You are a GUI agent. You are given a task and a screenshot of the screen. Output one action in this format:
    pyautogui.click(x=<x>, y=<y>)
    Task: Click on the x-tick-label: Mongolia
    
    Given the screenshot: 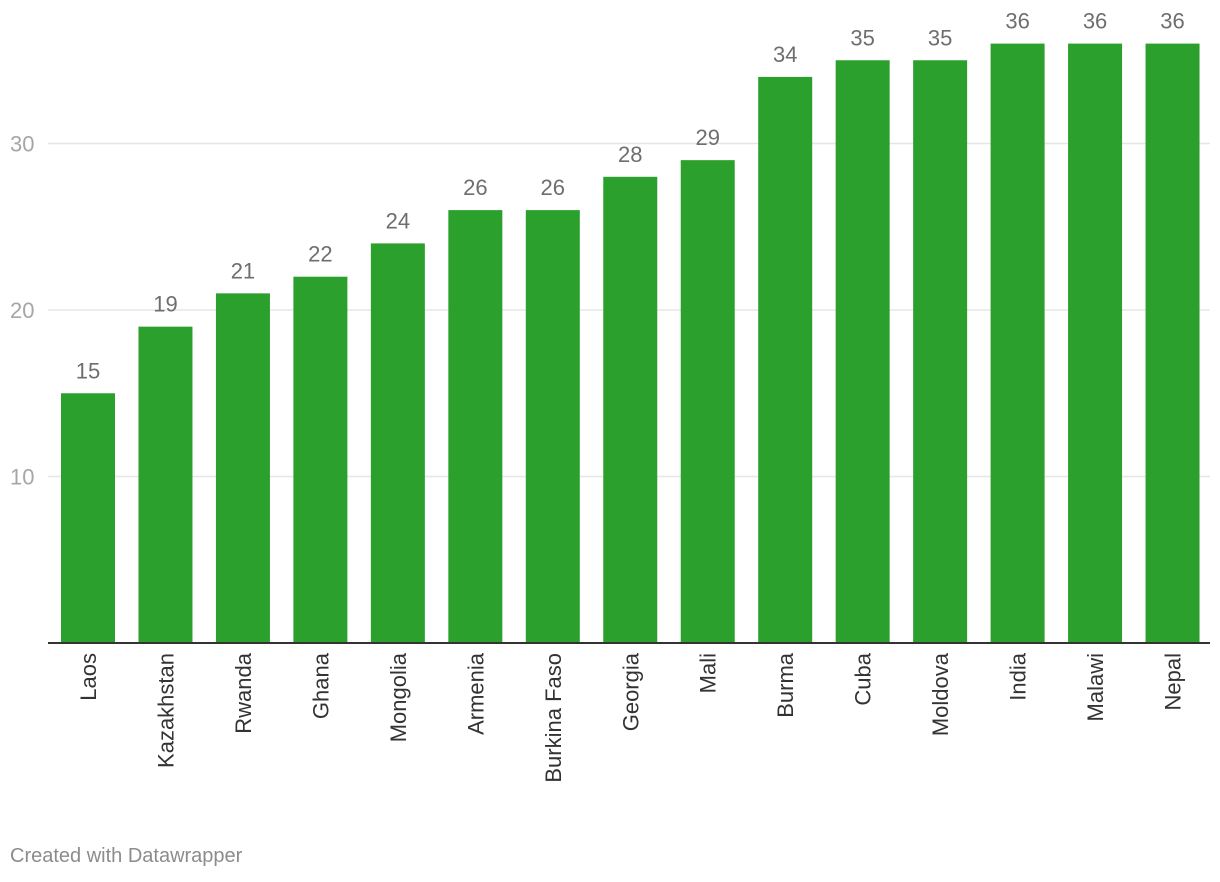 What is the action you would take?
    pyautogui.click(x=398, y=697)
    